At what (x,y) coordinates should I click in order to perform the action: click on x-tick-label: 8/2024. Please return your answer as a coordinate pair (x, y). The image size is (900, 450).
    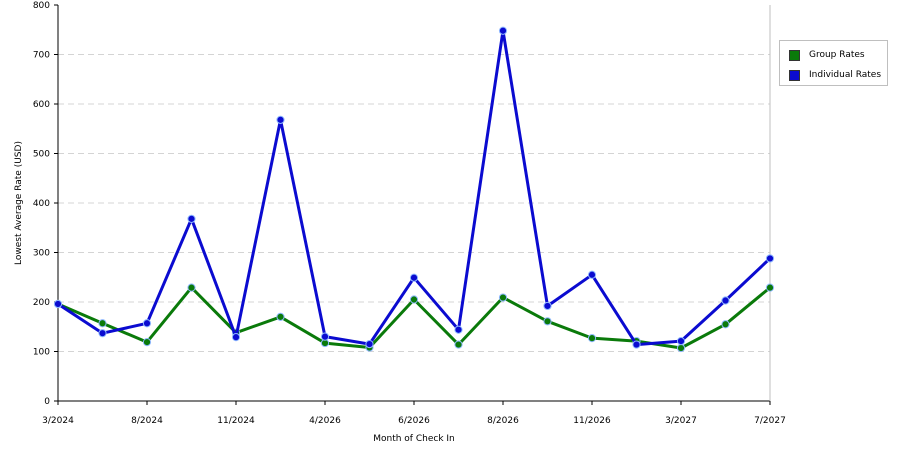
    Looking at the image, I should click on (147, 421).